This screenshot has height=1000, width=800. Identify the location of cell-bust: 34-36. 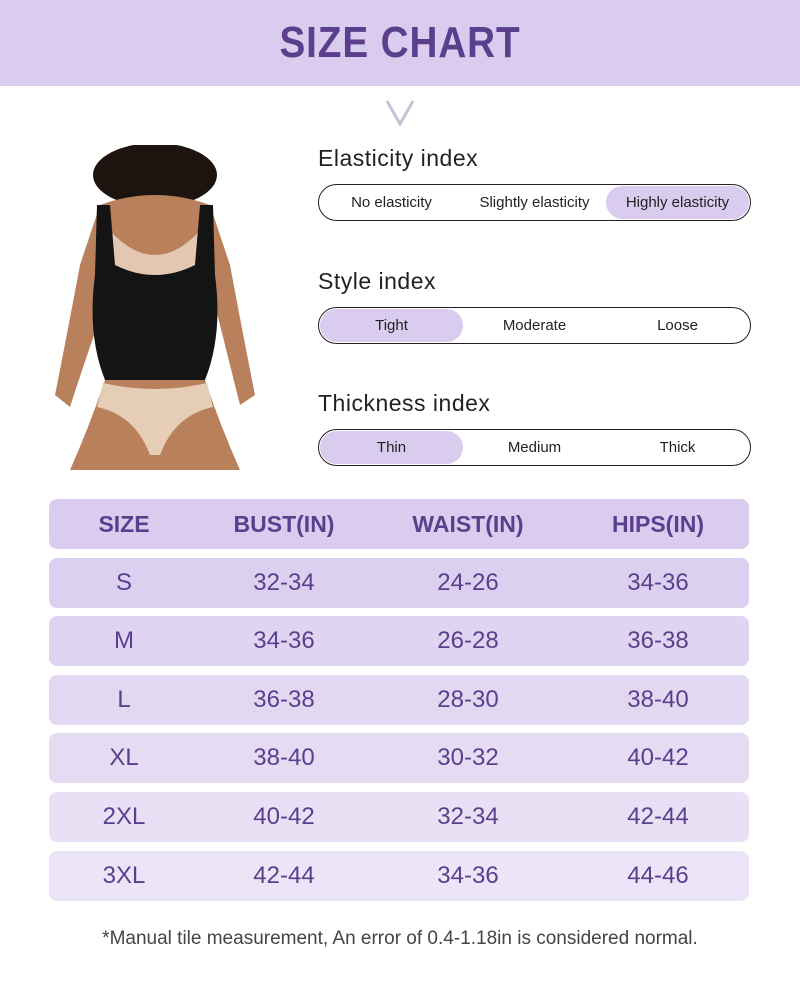
(284, 641).